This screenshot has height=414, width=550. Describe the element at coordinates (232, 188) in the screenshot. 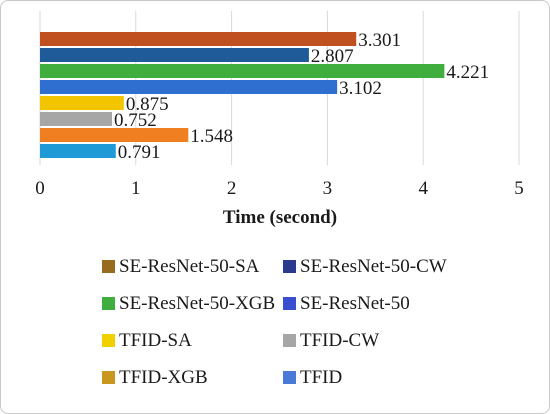

I see `x-tick-label-2: 2` at that location.